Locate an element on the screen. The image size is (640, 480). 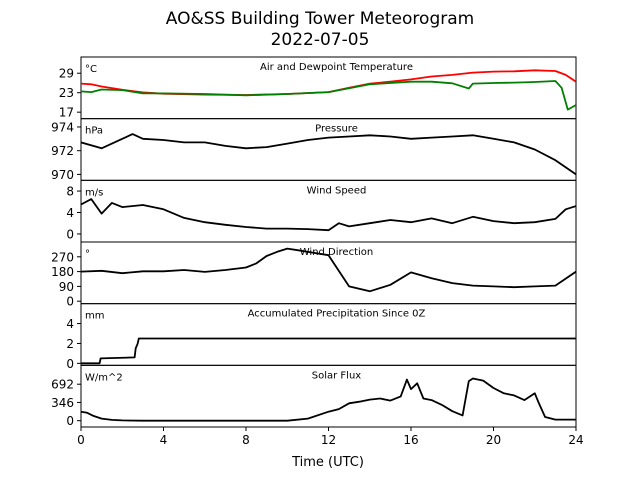
y-tick-label: 2 is located at coordinates (70, 344).